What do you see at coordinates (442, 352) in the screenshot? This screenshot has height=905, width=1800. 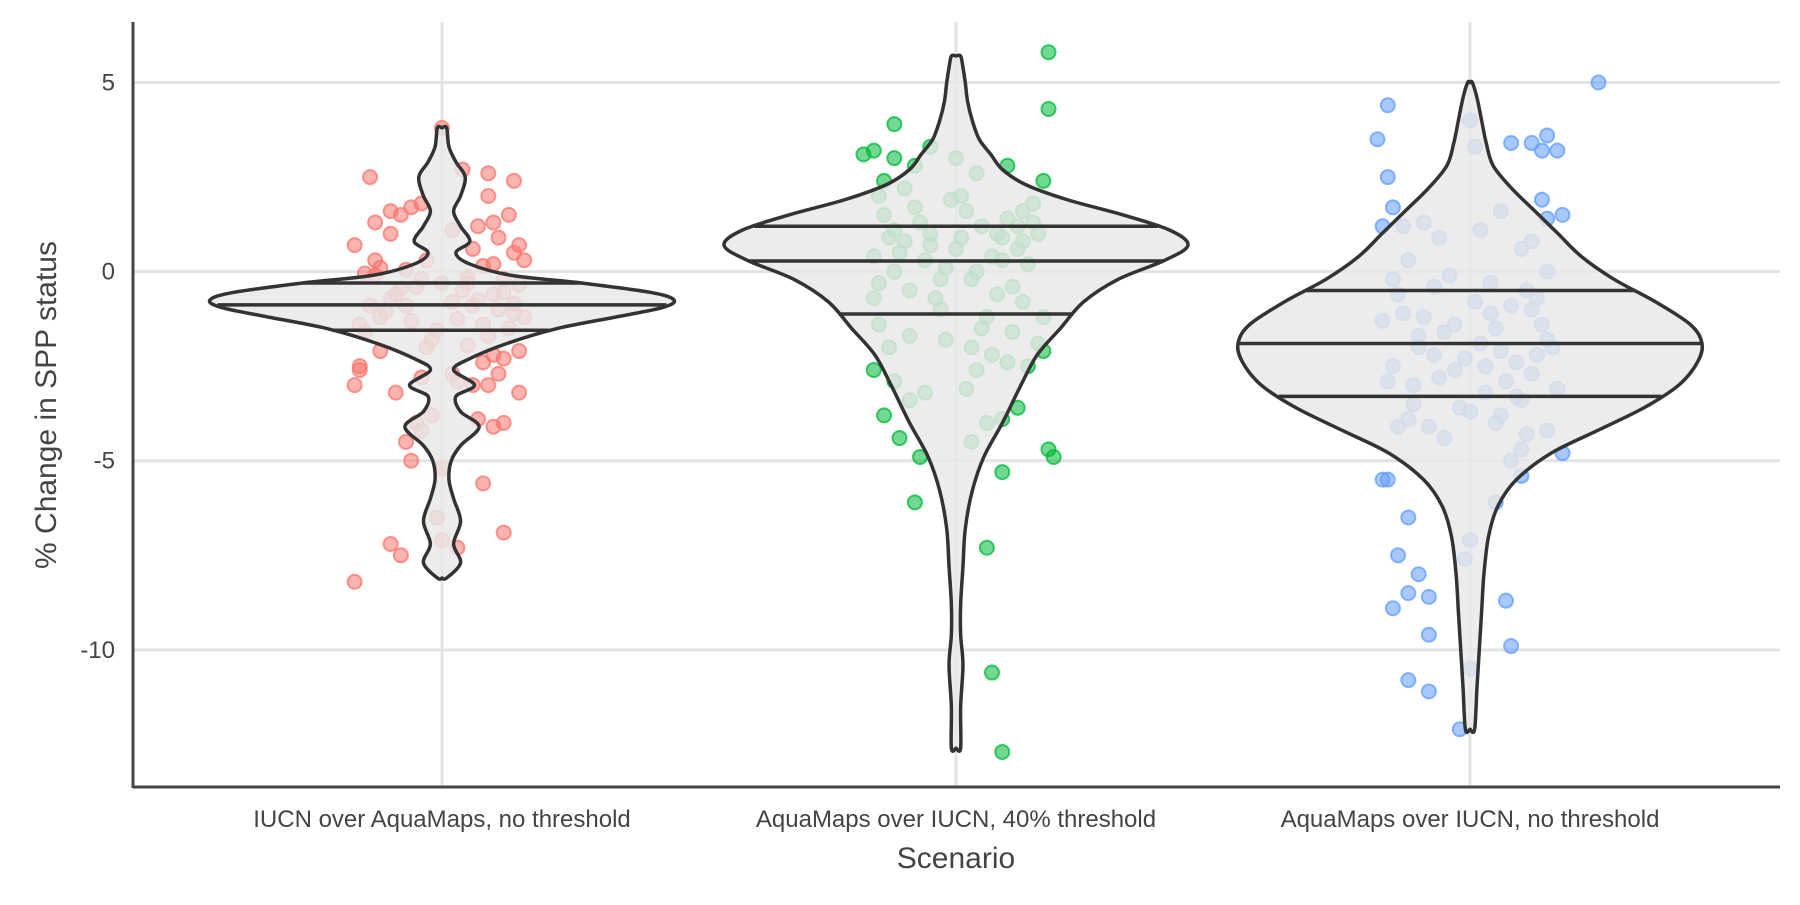 I see `violin-shape` at bounding box center [442, 352].